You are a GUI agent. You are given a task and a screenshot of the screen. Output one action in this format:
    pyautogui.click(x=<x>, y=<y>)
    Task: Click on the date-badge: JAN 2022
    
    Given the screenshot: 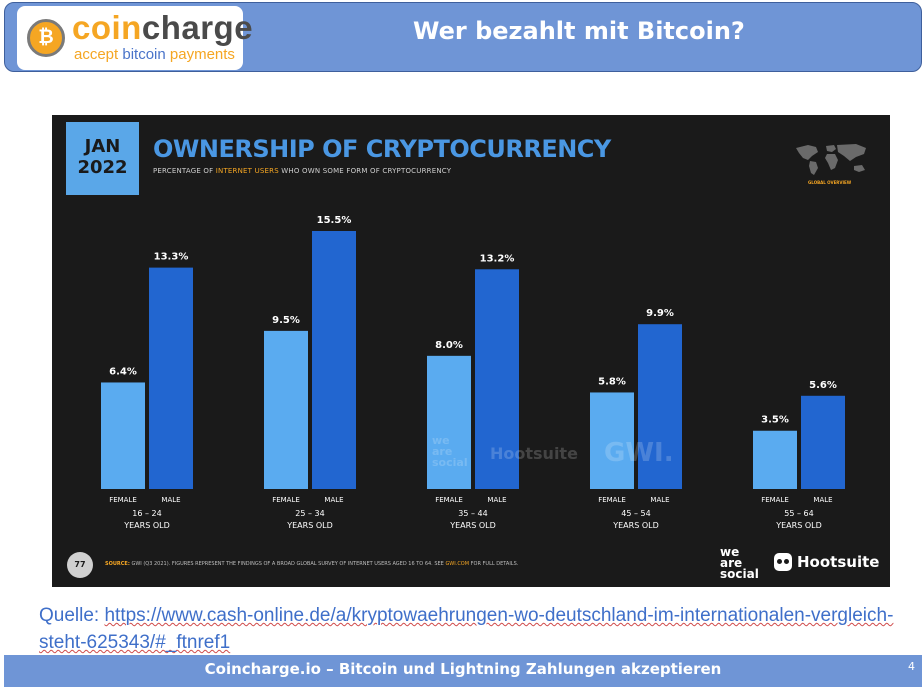 What is the action you would take?
    pyautogui.click(x=102, y=158)
    